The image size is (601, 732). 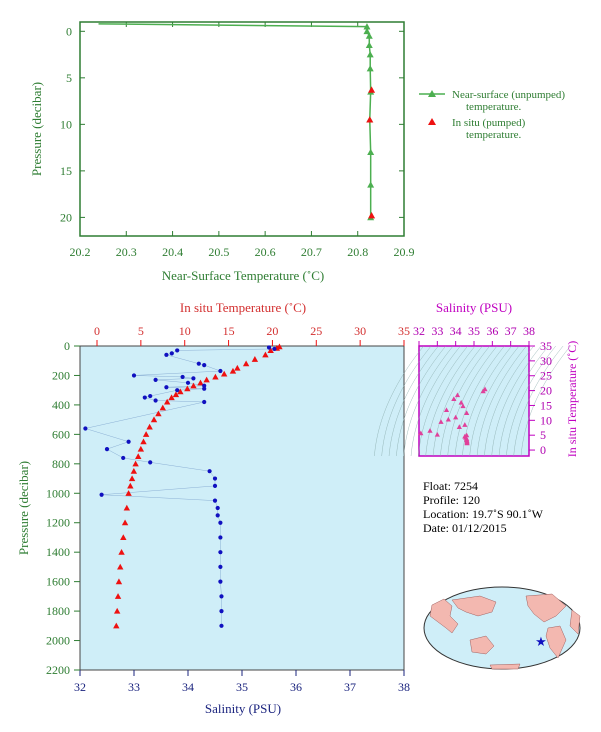 What do you see at coordinates (465, 528) in the screenshot?
I see `date-text: Date: 01/12/2015` at bounding box center [465, 528].